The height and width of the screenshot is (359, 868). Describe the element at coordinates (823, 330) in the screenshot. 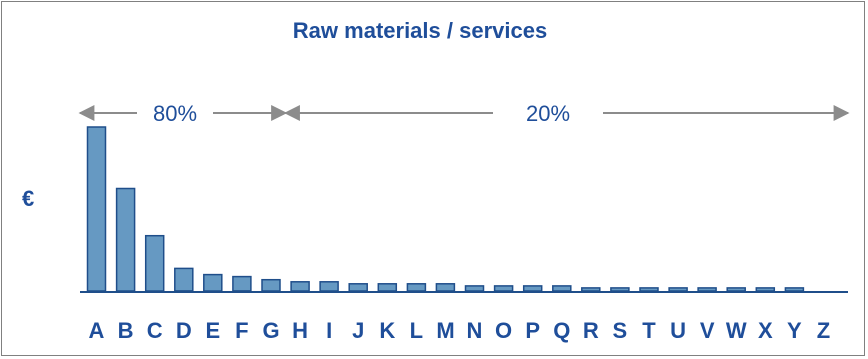

I see `x-tick-Z: Z` at that location.